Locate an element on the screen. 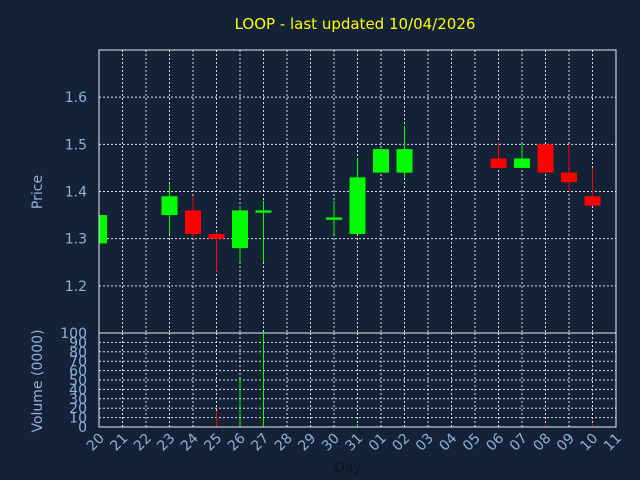 This screenshot has height=480, width=640. x-tick-label: 22 is located at coordinates (143, 443).